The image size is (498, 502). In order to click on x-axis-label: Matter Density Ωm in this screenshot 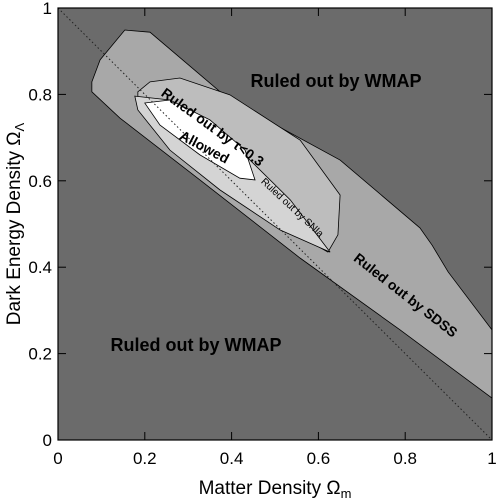, I will do `click(275, 489)`.